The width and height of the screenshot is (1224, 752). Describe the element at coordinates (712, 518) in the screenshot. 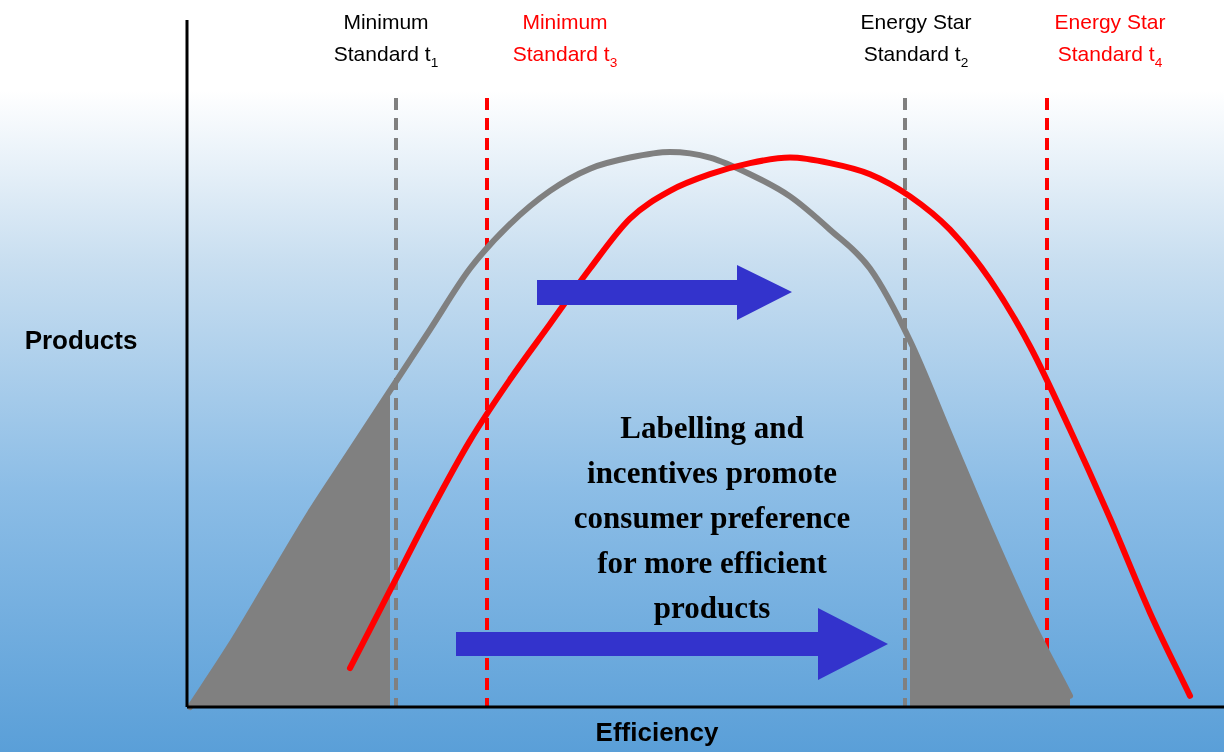

I see `annotation: Labelling and incentives promote consumer preference for more efficient products` at that location.